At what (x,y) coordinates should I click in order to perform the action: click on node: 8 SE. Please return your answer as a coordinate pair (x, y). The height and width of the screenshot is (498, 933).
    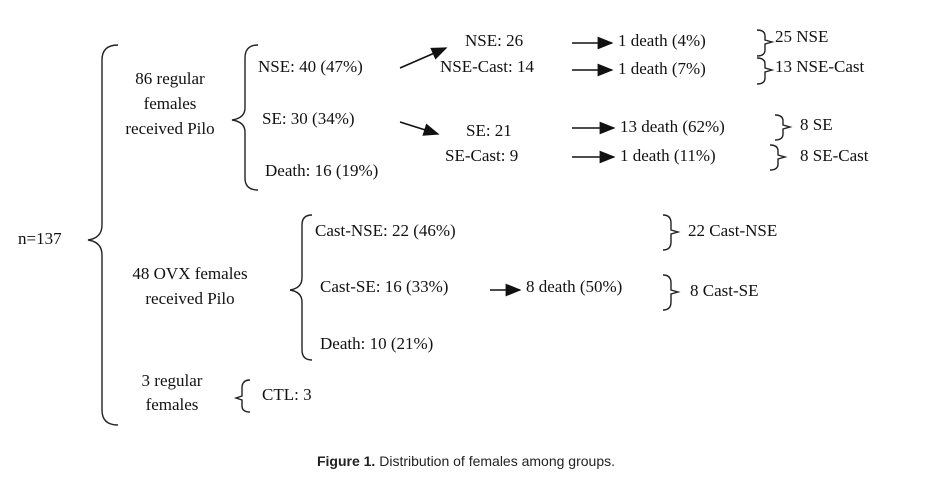
    Looking at the image, I should click on (816, 124).